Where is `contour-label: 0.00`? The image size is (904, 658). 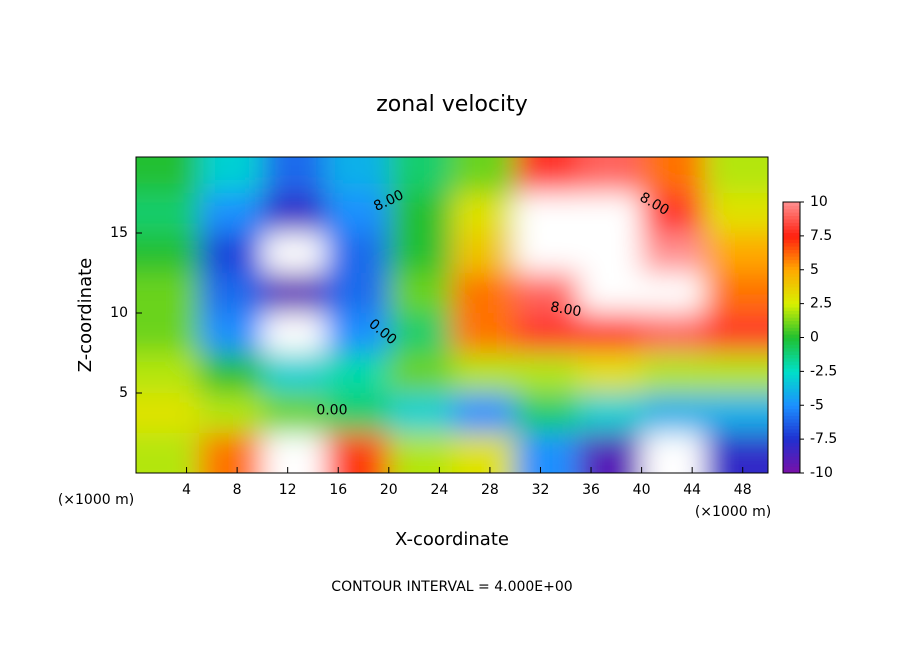
contour-label: 0.00 is located at coordinates (331, 411).